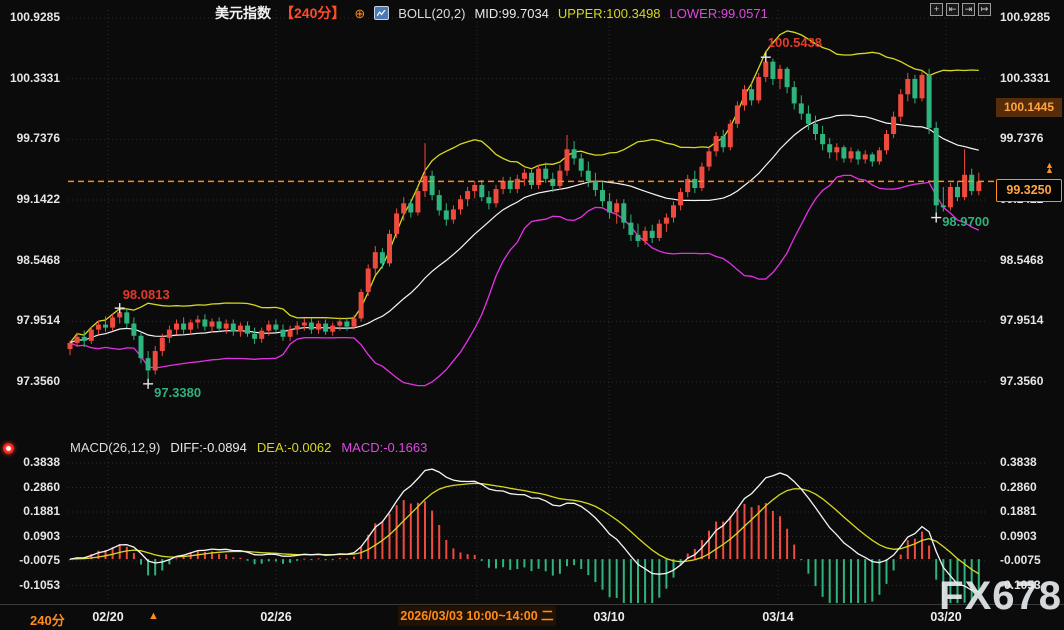  I want to click on scroll-left-icon: ⇤, so click(952, 9).